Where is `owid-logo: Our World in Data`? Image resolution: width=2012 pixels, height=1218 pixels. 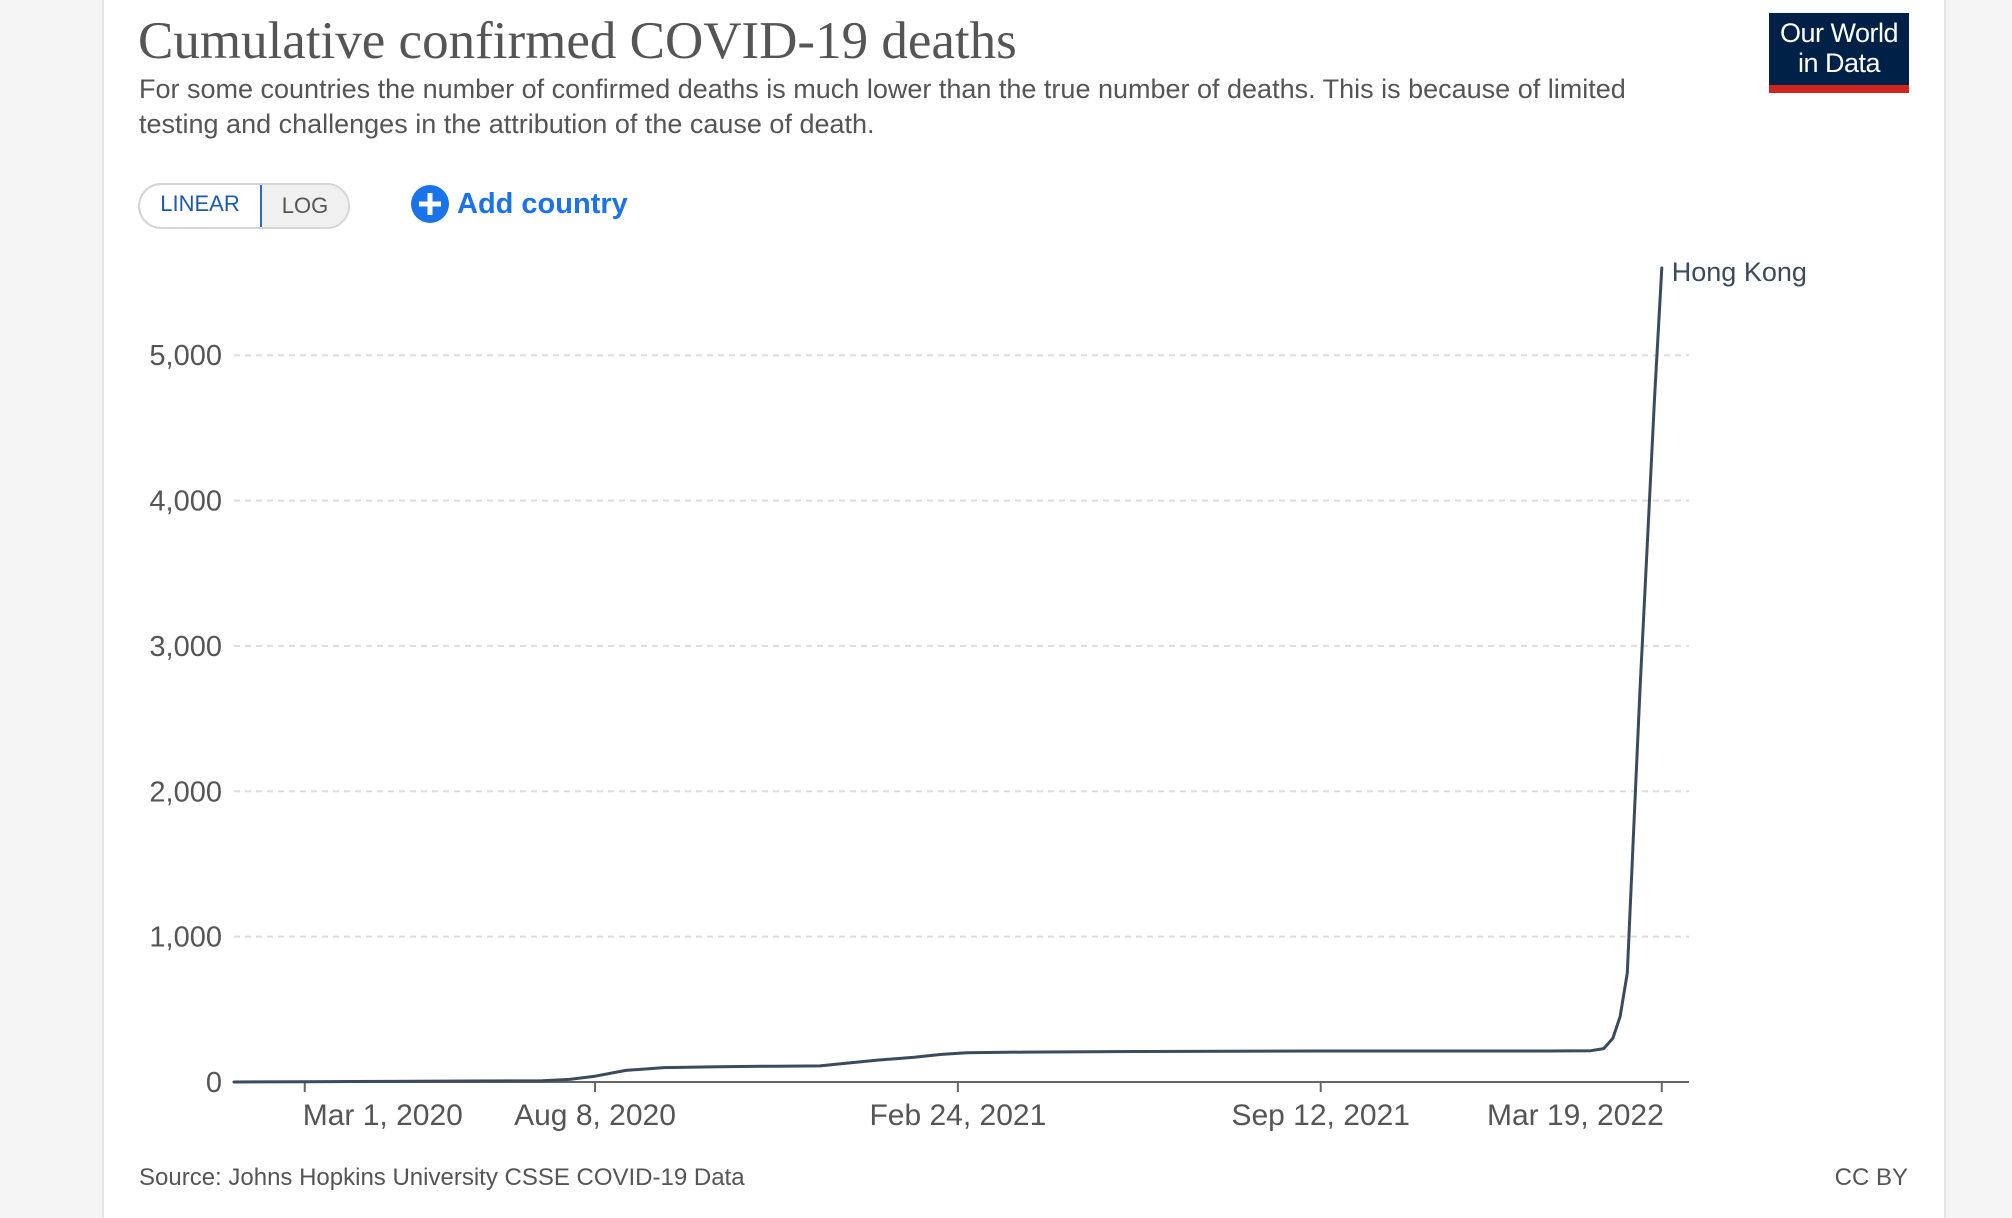 owid-logo: Our World in Data is located at coordinates (1839, 53).